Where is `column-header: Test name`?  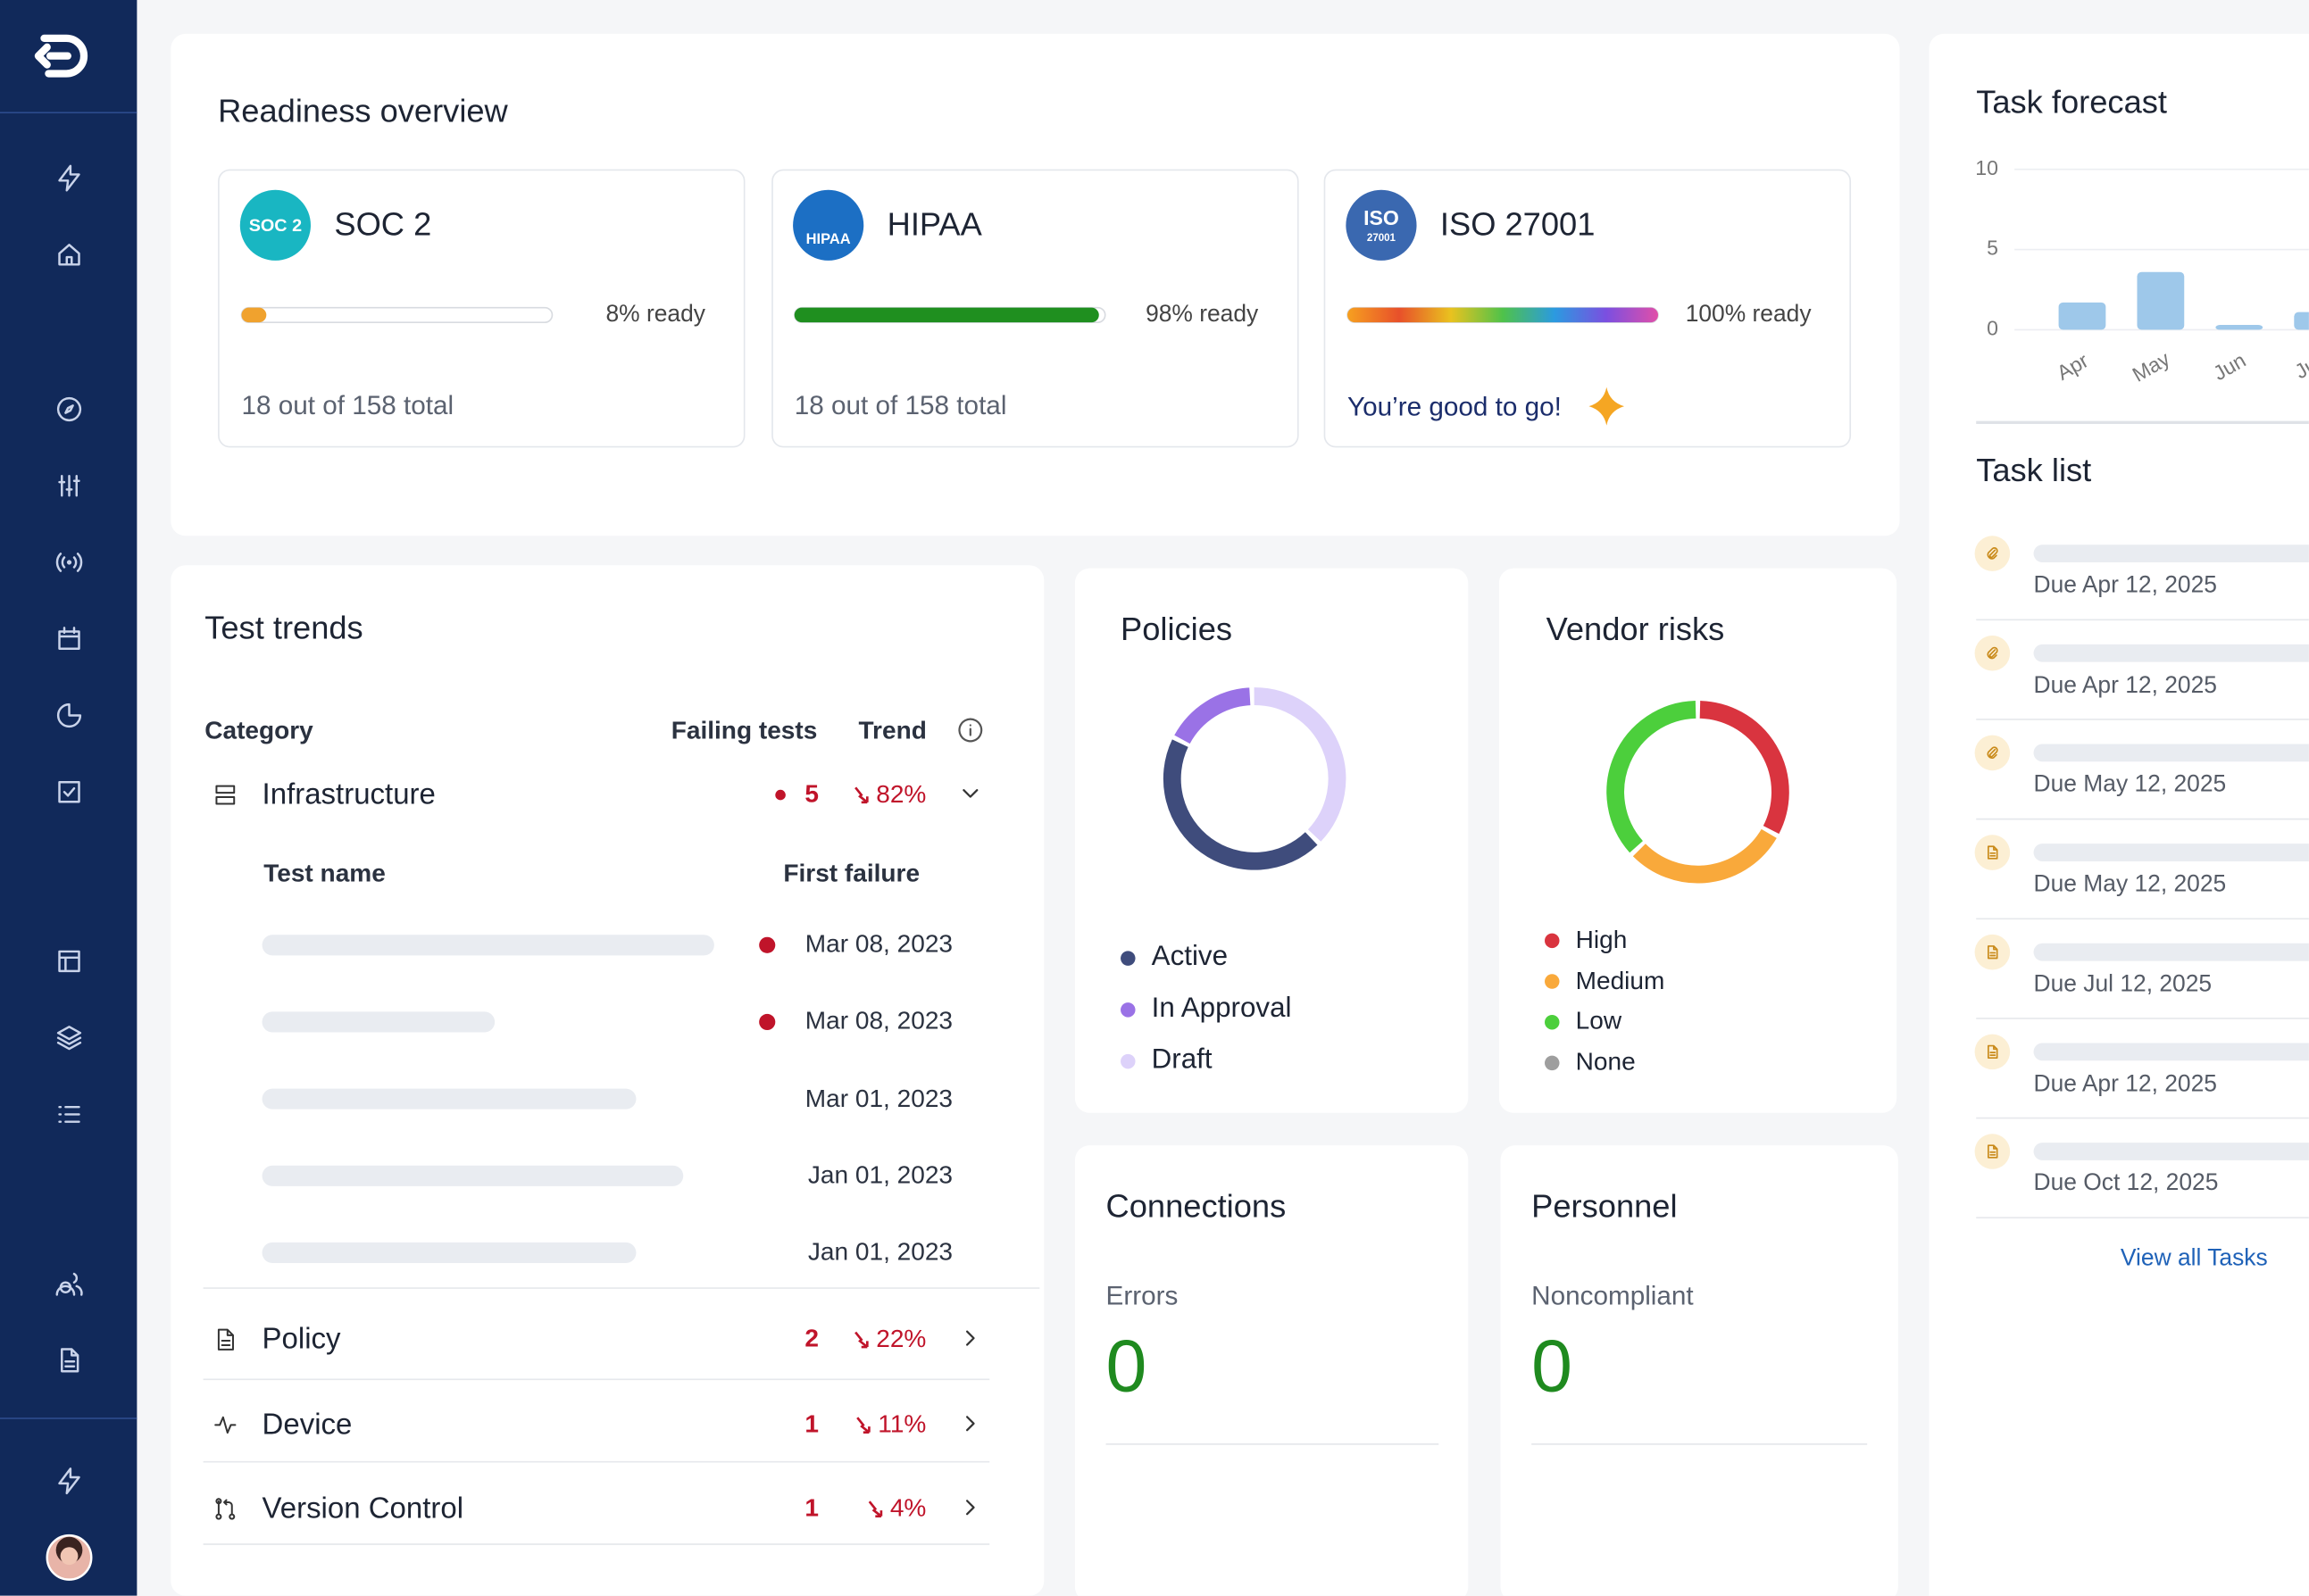 column-header: Test name is located at coordinates (324, 874).